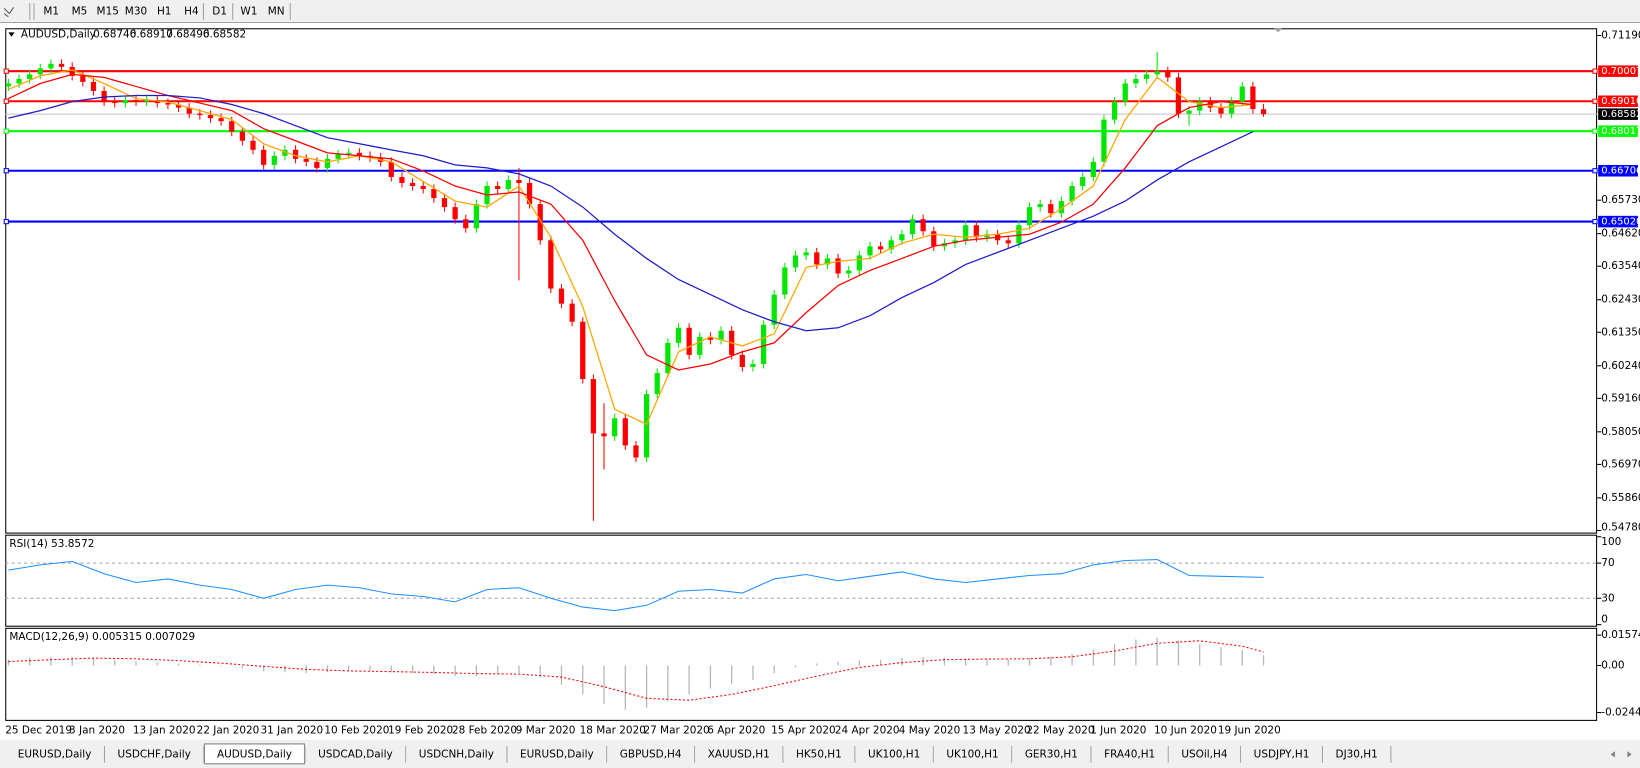 This screenshot has height=768, width=1640. What do you see at coordinates (1612, 754) in the screenshot?
I see `tab-scroll-left` at bounding box center [1612, 754].